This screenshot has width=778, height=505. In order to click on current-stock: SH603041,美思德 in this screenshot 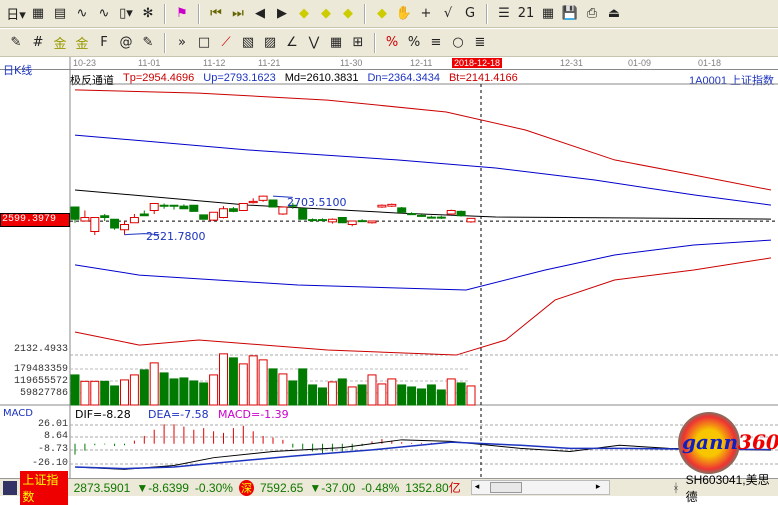, I will do `click(727, 488)`.